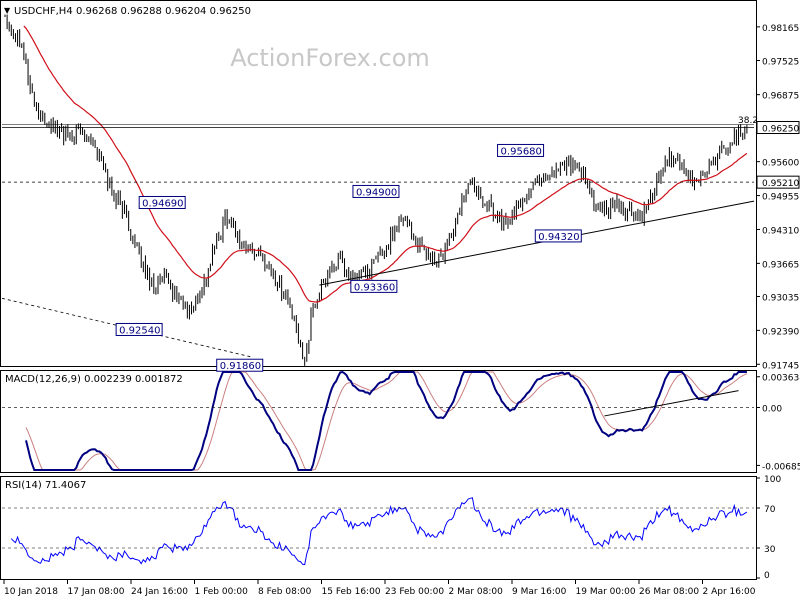  Describe the element at coordinates (780, 298) in the screenshot. I see `price-axis-label: 0.93035` at that location.